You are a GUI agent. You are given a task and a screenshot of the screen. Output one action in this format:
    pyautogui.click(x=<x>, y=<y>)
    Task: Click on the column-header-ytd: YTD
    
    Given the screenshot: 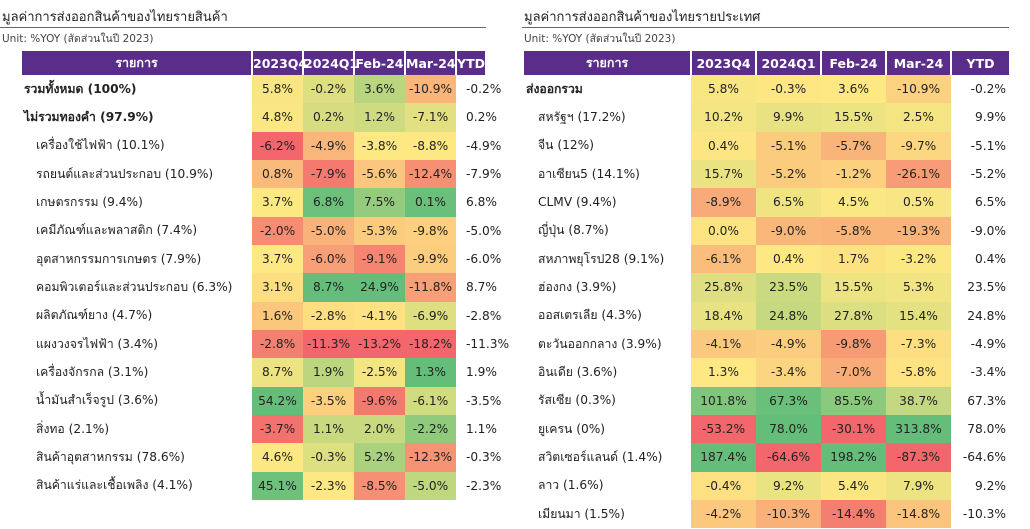 What is the action you would take?
    pyautogui.click(x=981, y=63)
    